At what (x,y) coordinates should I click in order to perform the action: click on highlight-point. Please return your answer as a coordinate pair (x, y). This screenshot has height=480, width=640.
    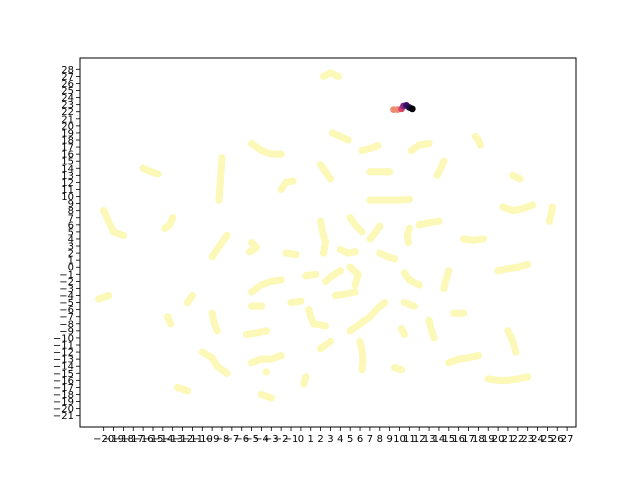
    Looking at the image, I should click on (412, 109).